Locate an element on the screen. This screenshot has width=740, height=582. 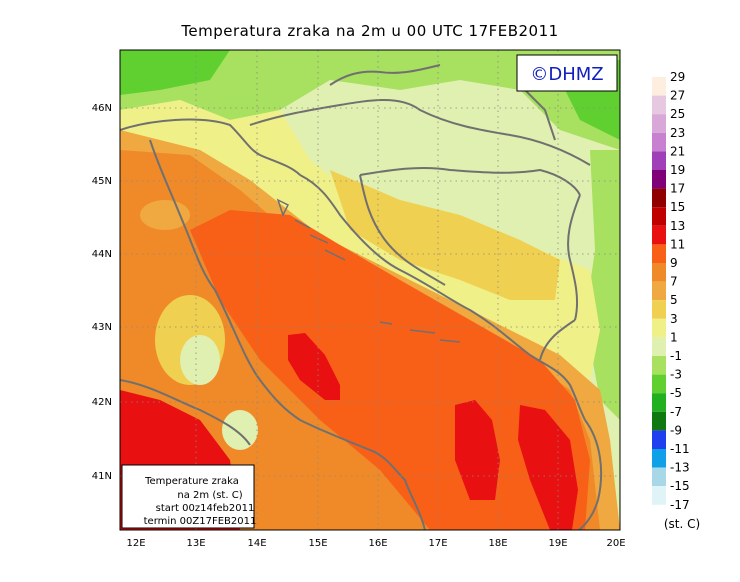
lon-label: 12E is located at coordinates (135, 543).